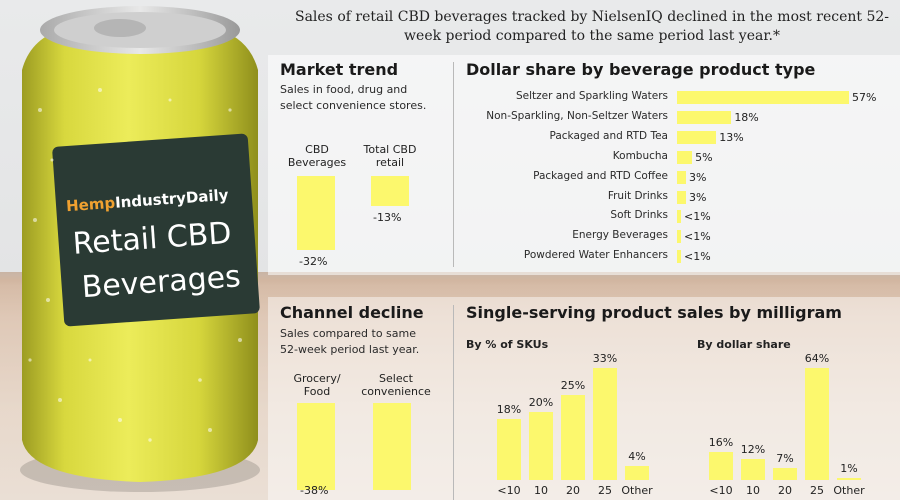 The height and width of the screenshot is (500, 900). Describe the element at coordinates (746, 117) in the screenshot. I see `dollar-share-value: 18%` at that location.